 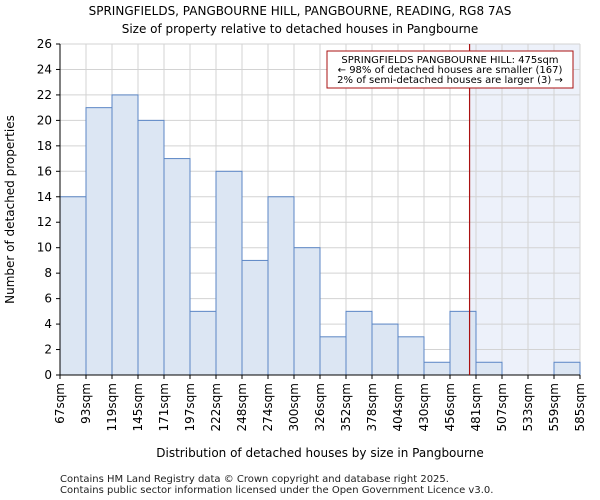 I want to click on y-tick-label: 4, so click(x=48, y=324).